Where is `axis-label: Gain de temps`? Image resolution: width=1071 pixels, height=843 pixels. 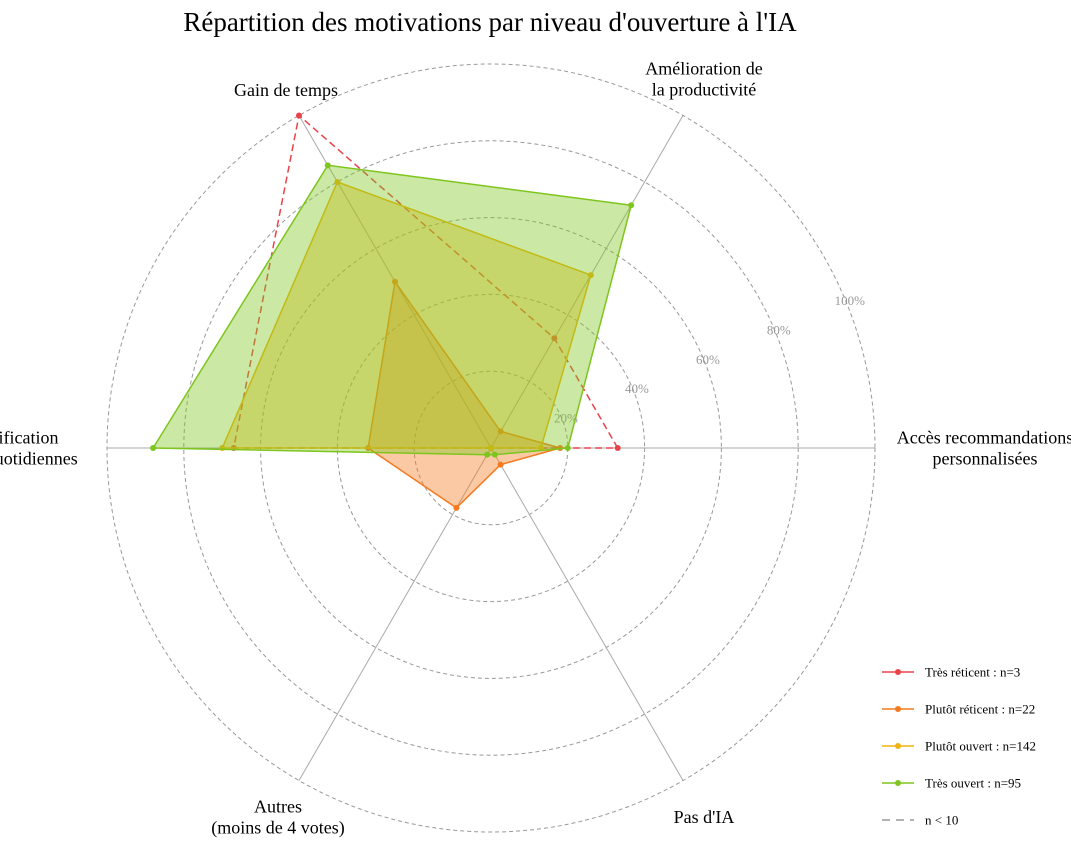 axis-label: Gain de temps is located at coordinates (286, 90).